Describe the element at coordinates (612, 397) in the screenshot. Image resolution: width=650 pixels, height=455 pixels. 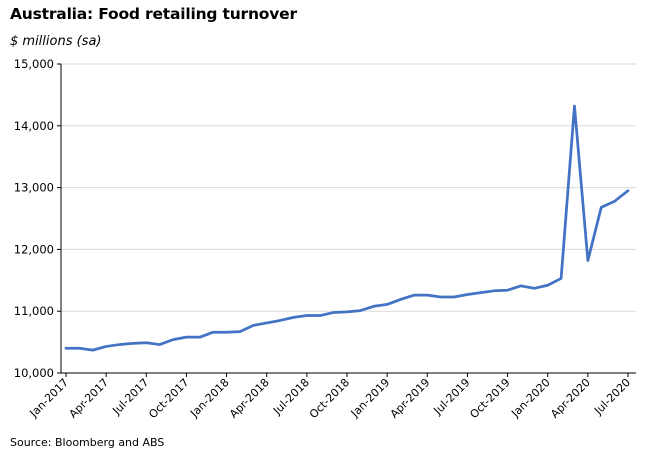
I see `x-tick-label: Jul-2020` at that location.